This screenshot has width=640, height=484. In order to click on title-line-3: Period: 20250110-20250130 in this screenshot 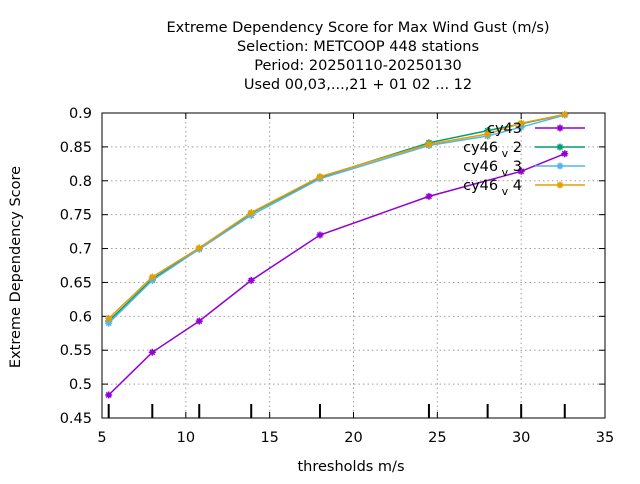, I will do `click(358, 66)`.